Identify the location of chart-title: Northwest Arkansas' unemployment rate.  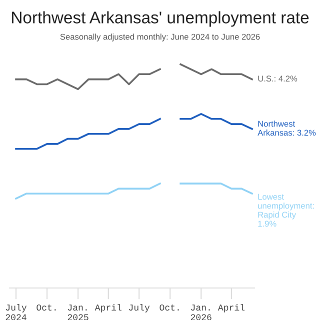
(160, 19).